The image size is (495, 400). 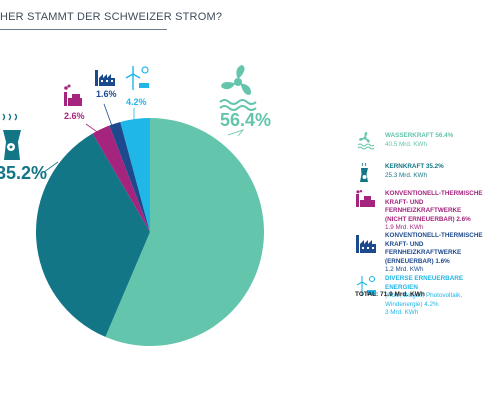 I want to click on legend-title: WASSERKRAFT 56.4%, so click(x=419, y=135).